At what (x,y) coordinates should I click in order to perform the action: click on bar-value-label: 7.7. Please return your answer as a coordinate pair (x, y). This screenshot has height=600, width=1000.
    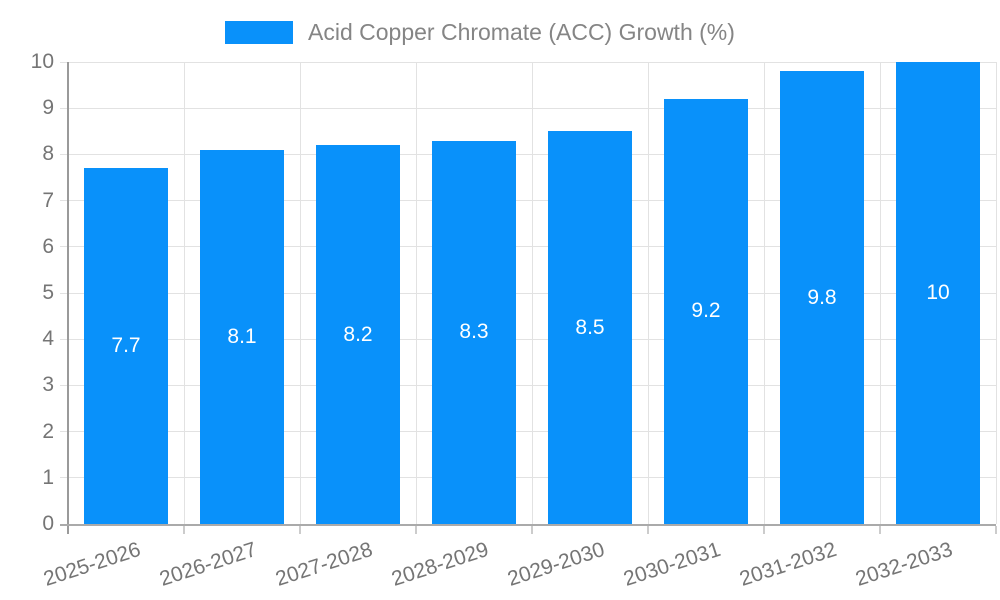
    Looking at the image, I should click on (126, 346).